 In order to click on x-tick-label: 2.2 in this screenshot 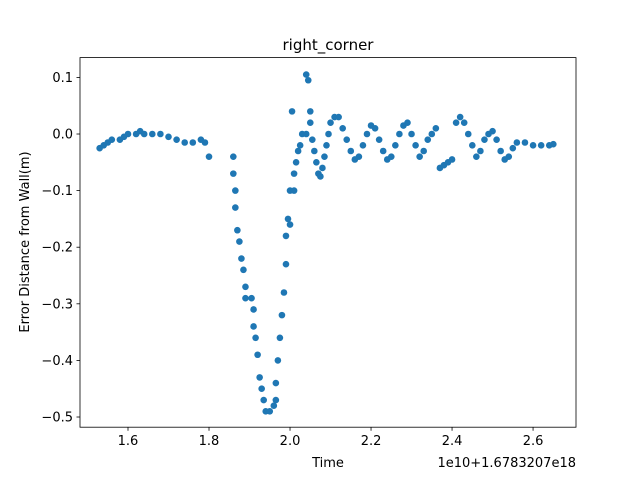, I will do `click(371, 441)`.